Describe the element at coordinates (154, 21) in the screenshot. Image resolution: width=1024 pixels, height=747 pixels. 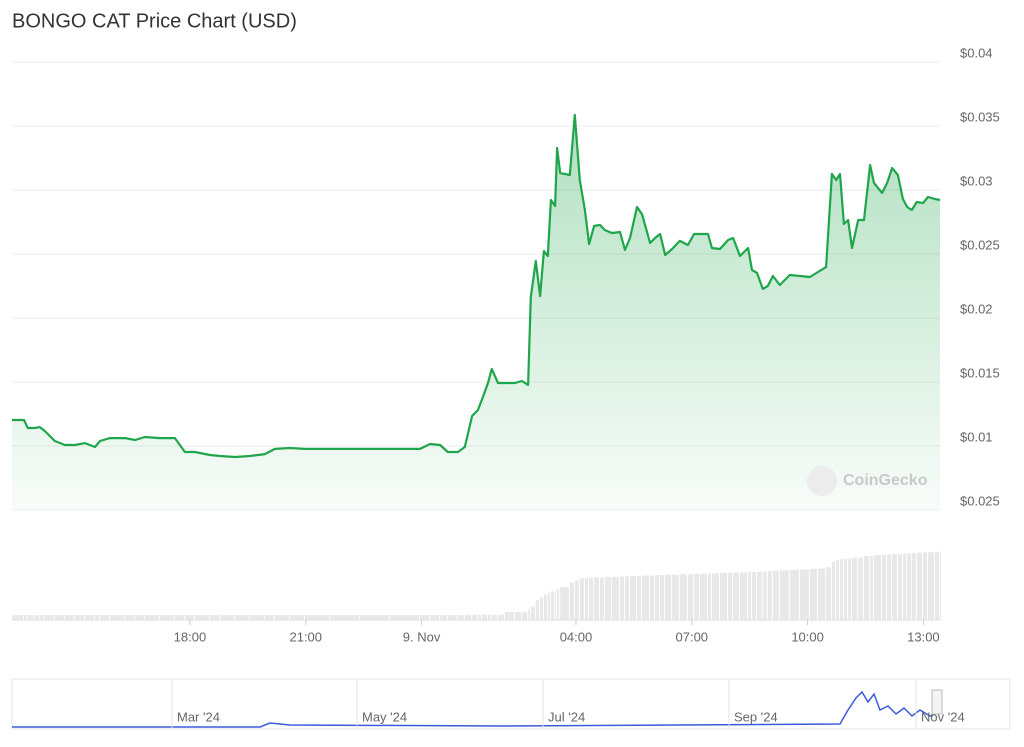
I see `chart-title: BONGO CAT Price Chart (USD)` at that location.